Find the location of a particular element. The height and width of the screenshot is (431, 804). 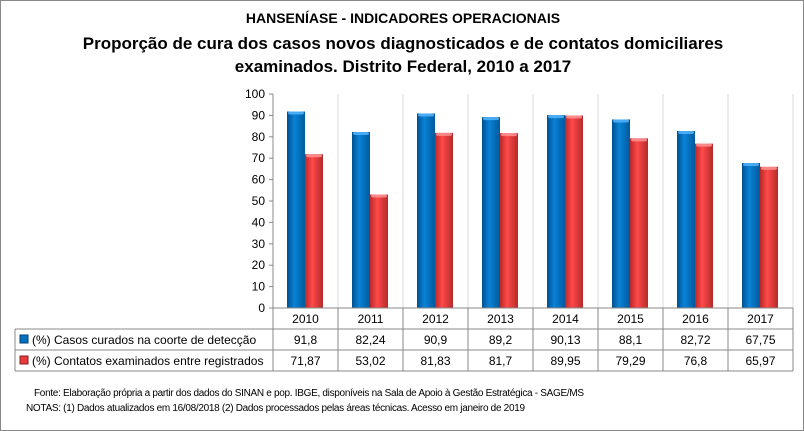

data-value: 81,7 is located at coordinates (501, 361).